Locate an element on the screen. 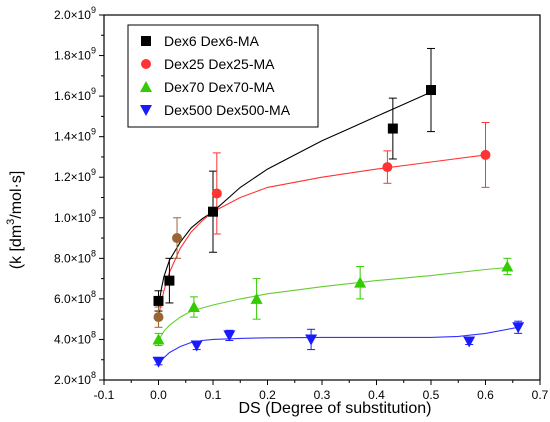  legend-label: Dex70 Dex70-MA is located at coordinates (219, 87).